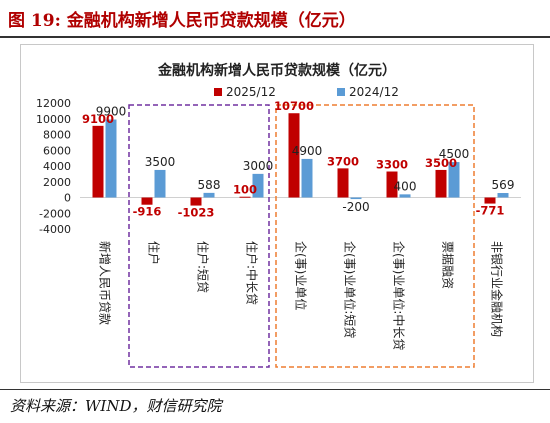  Describe the element at coordinates (55, 229) in the screenshot. I see `y-tick-label: -4000` at that location.